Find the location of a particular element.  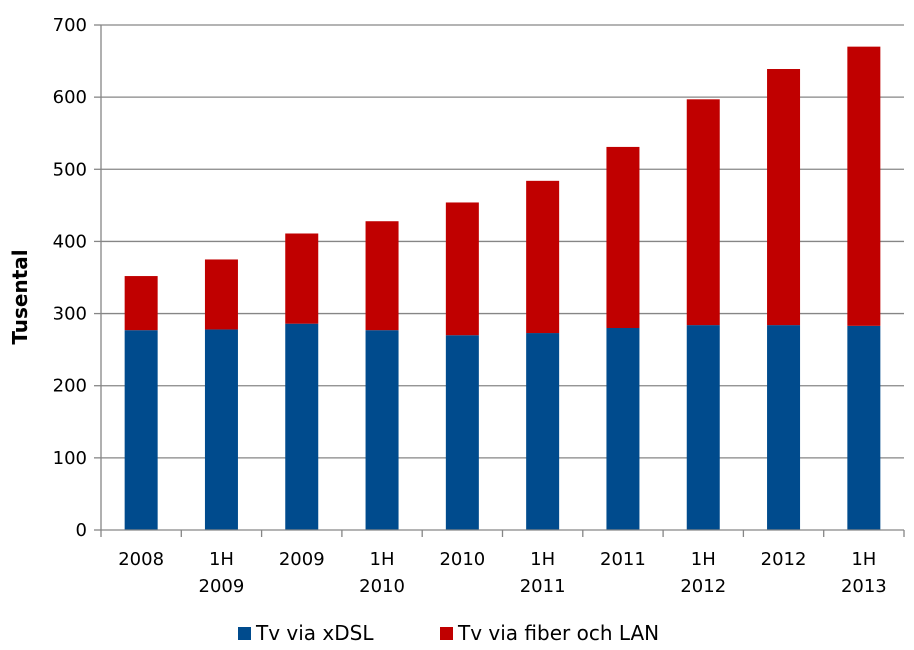

legend-label: Tv via fiber och LAN is located at coordinates (558, 633).